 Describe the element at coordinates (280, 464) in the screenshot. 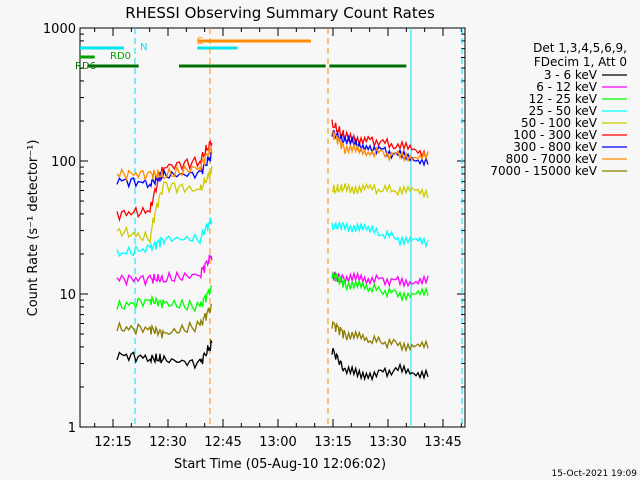

I see `x-axis-label: Start Time (05-Aug-10 12:06:02)` at that location.